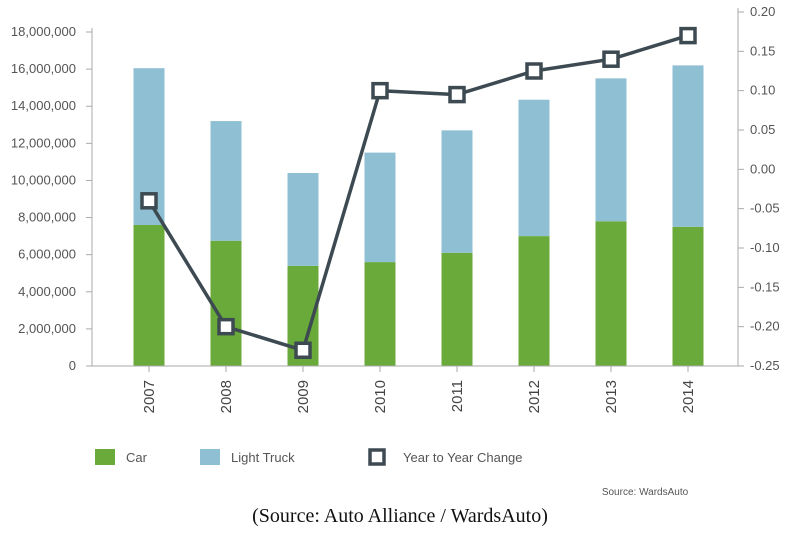 The width and height of the screenshot is (800, 535). I want to click on bar-car-2013, so click(611, 293).